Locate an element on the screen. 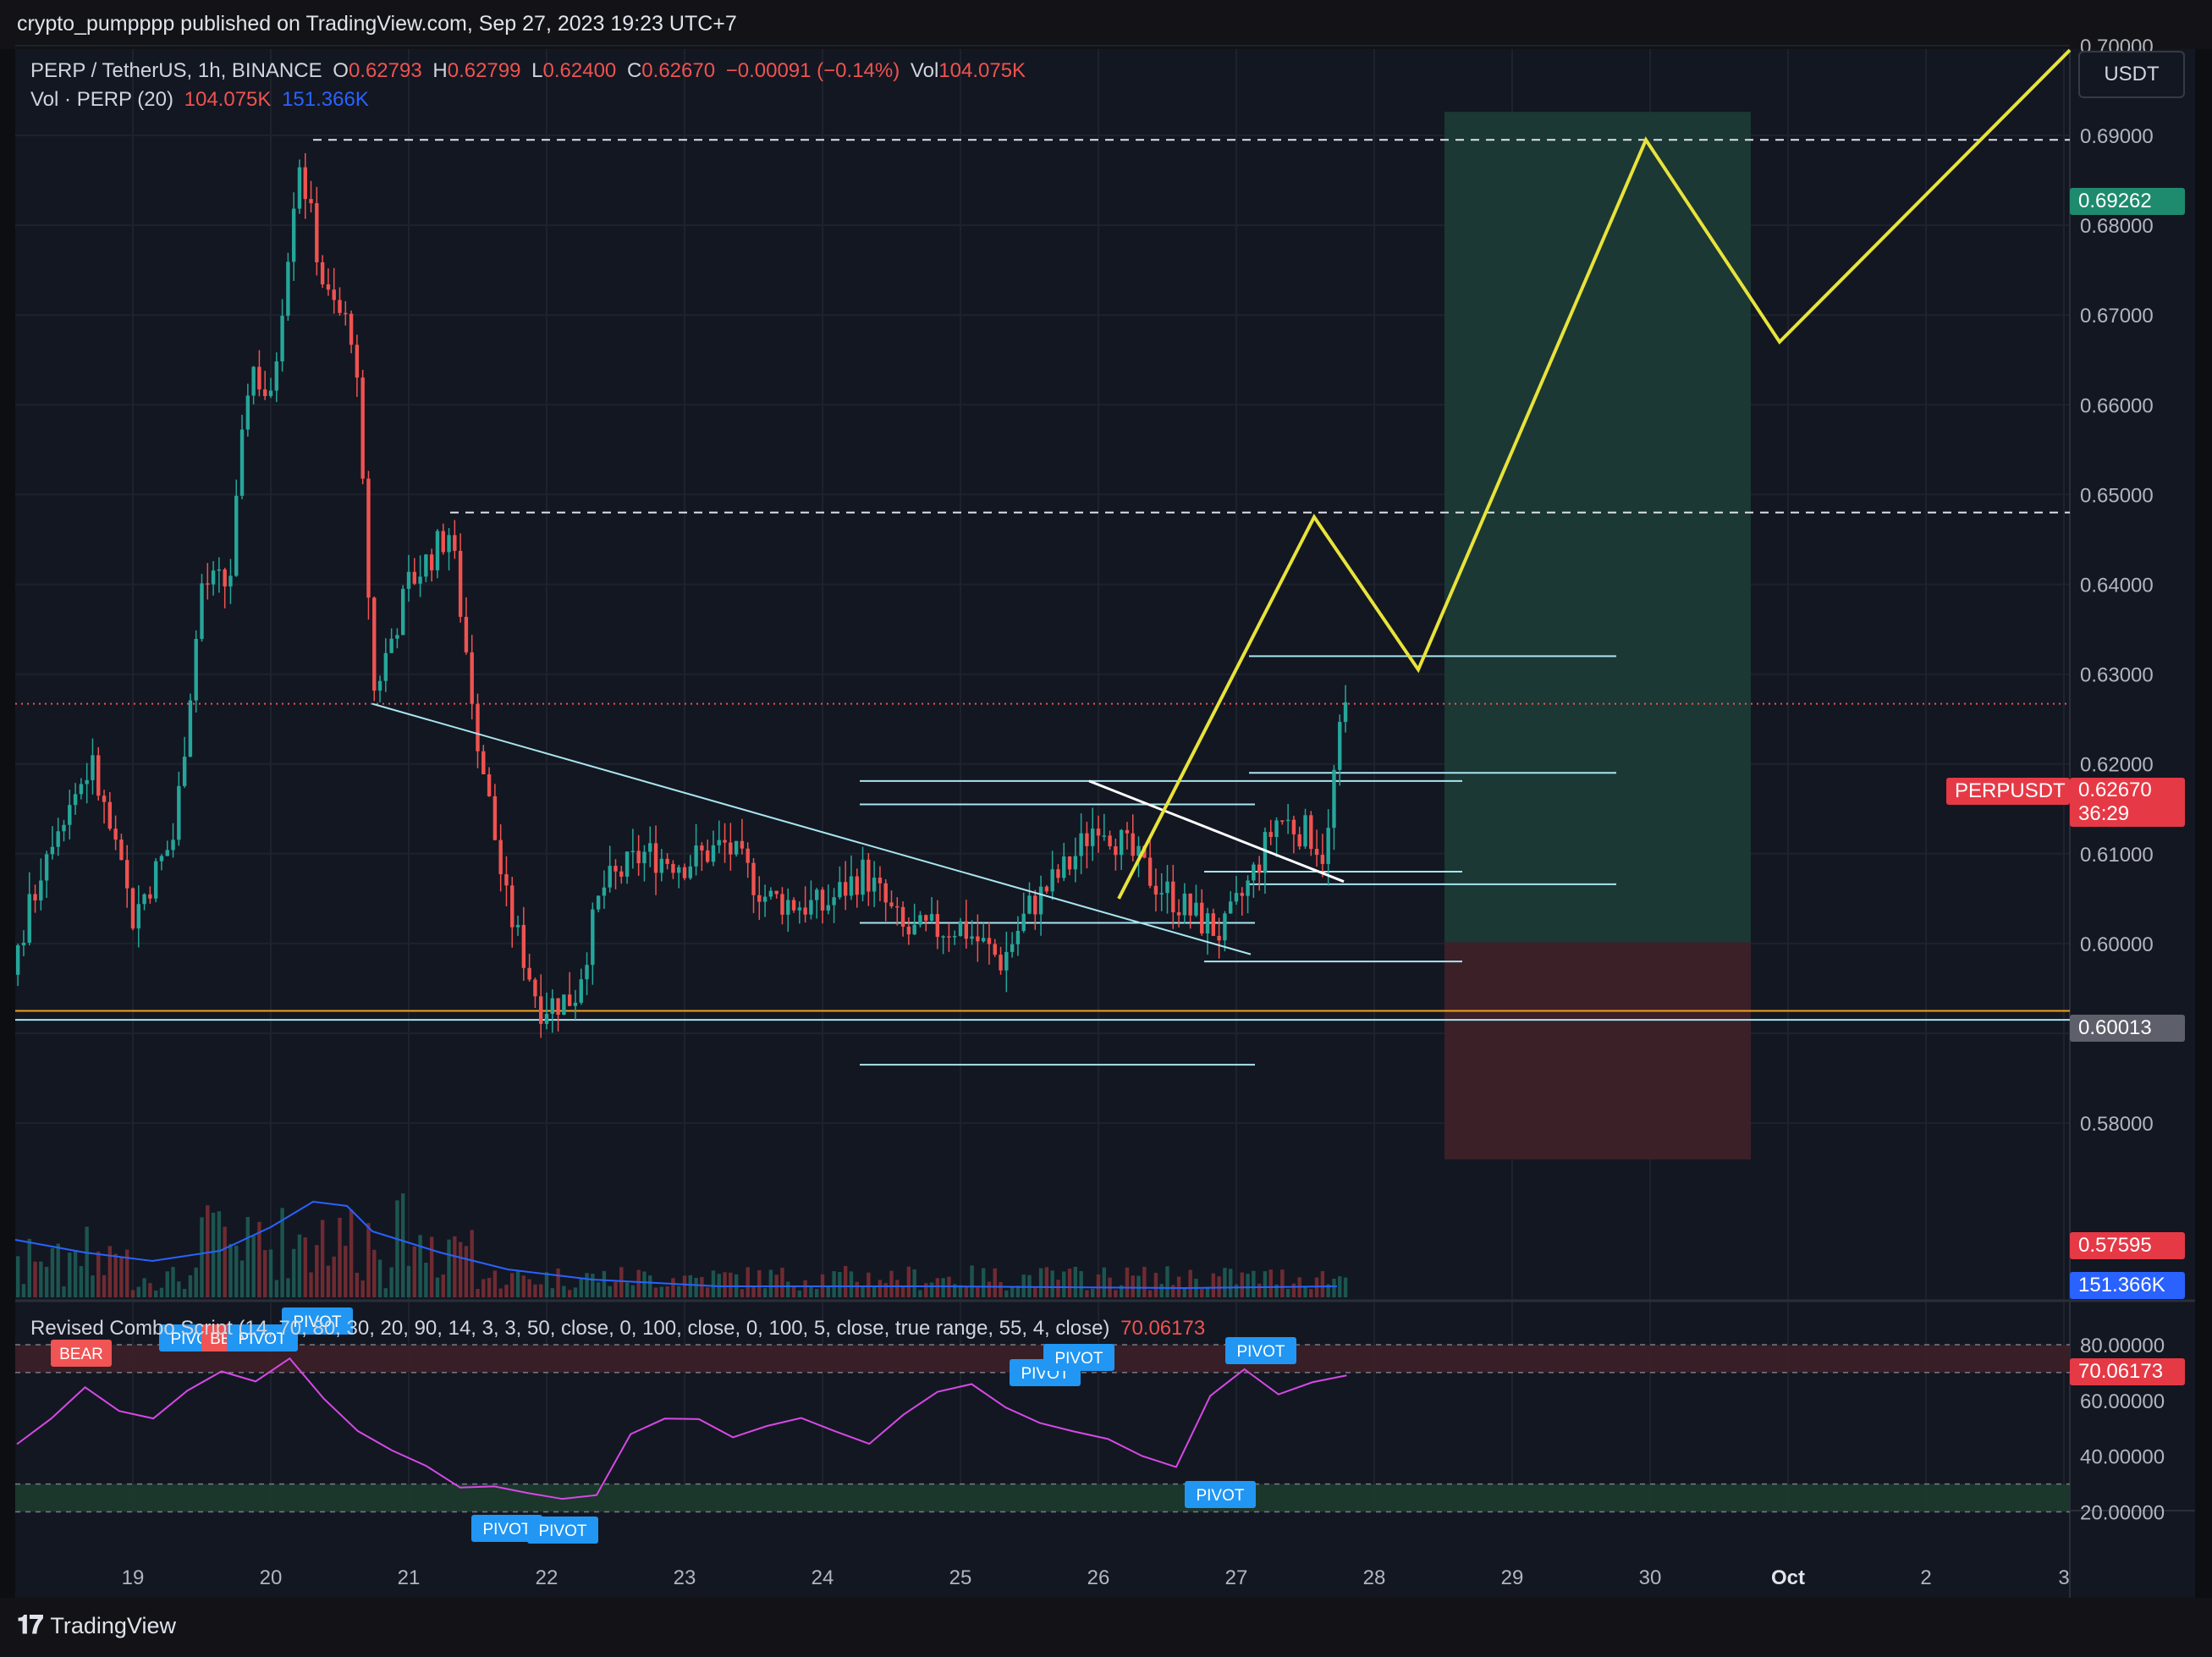 The height and width of the screenshot is (1657, 2212). price-tick: 0.65000 is located at coordinates (2117, 495).